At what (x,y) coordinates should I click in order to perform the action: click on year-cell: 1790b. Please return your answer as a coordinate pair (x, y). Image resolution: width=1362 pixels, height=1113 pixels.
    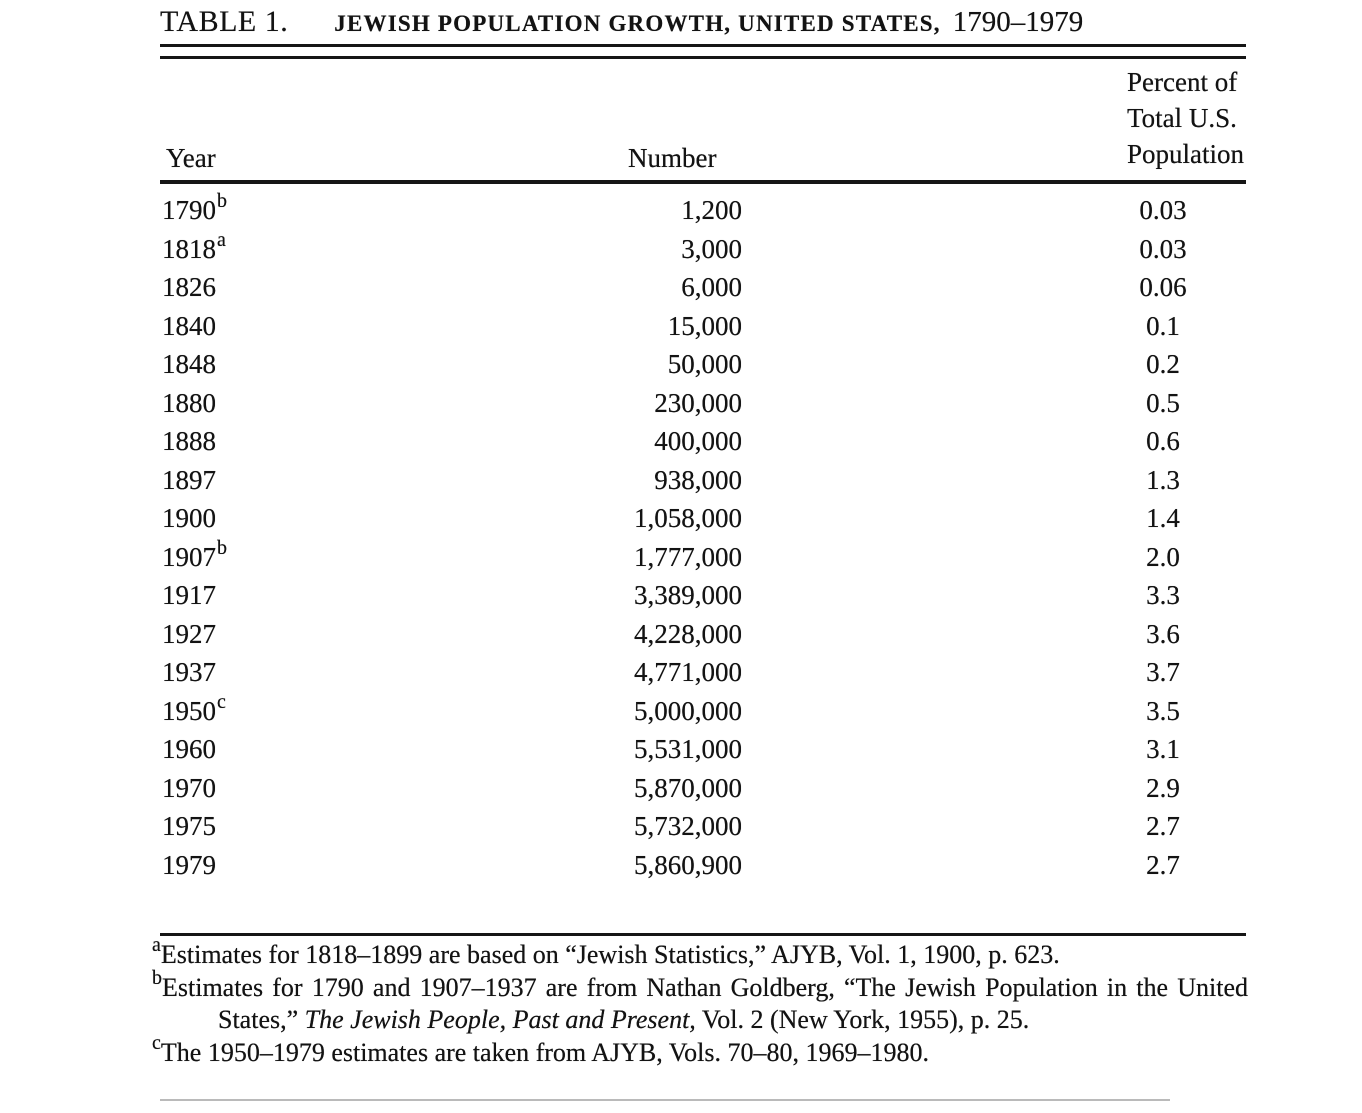
    Looking at the image, I should click on (194, 210).